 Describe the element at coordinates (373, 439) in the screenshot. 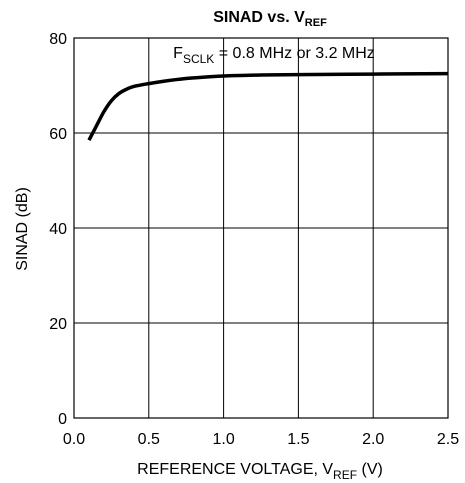

I see `x-tick-label: 2.0` at that location.